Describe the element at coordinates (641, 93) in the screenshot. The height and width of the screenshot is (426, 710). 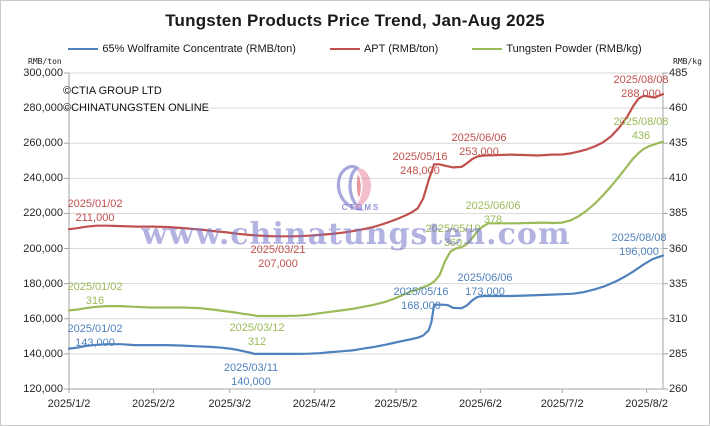
I see `annotation-value: 288,000` at that location.